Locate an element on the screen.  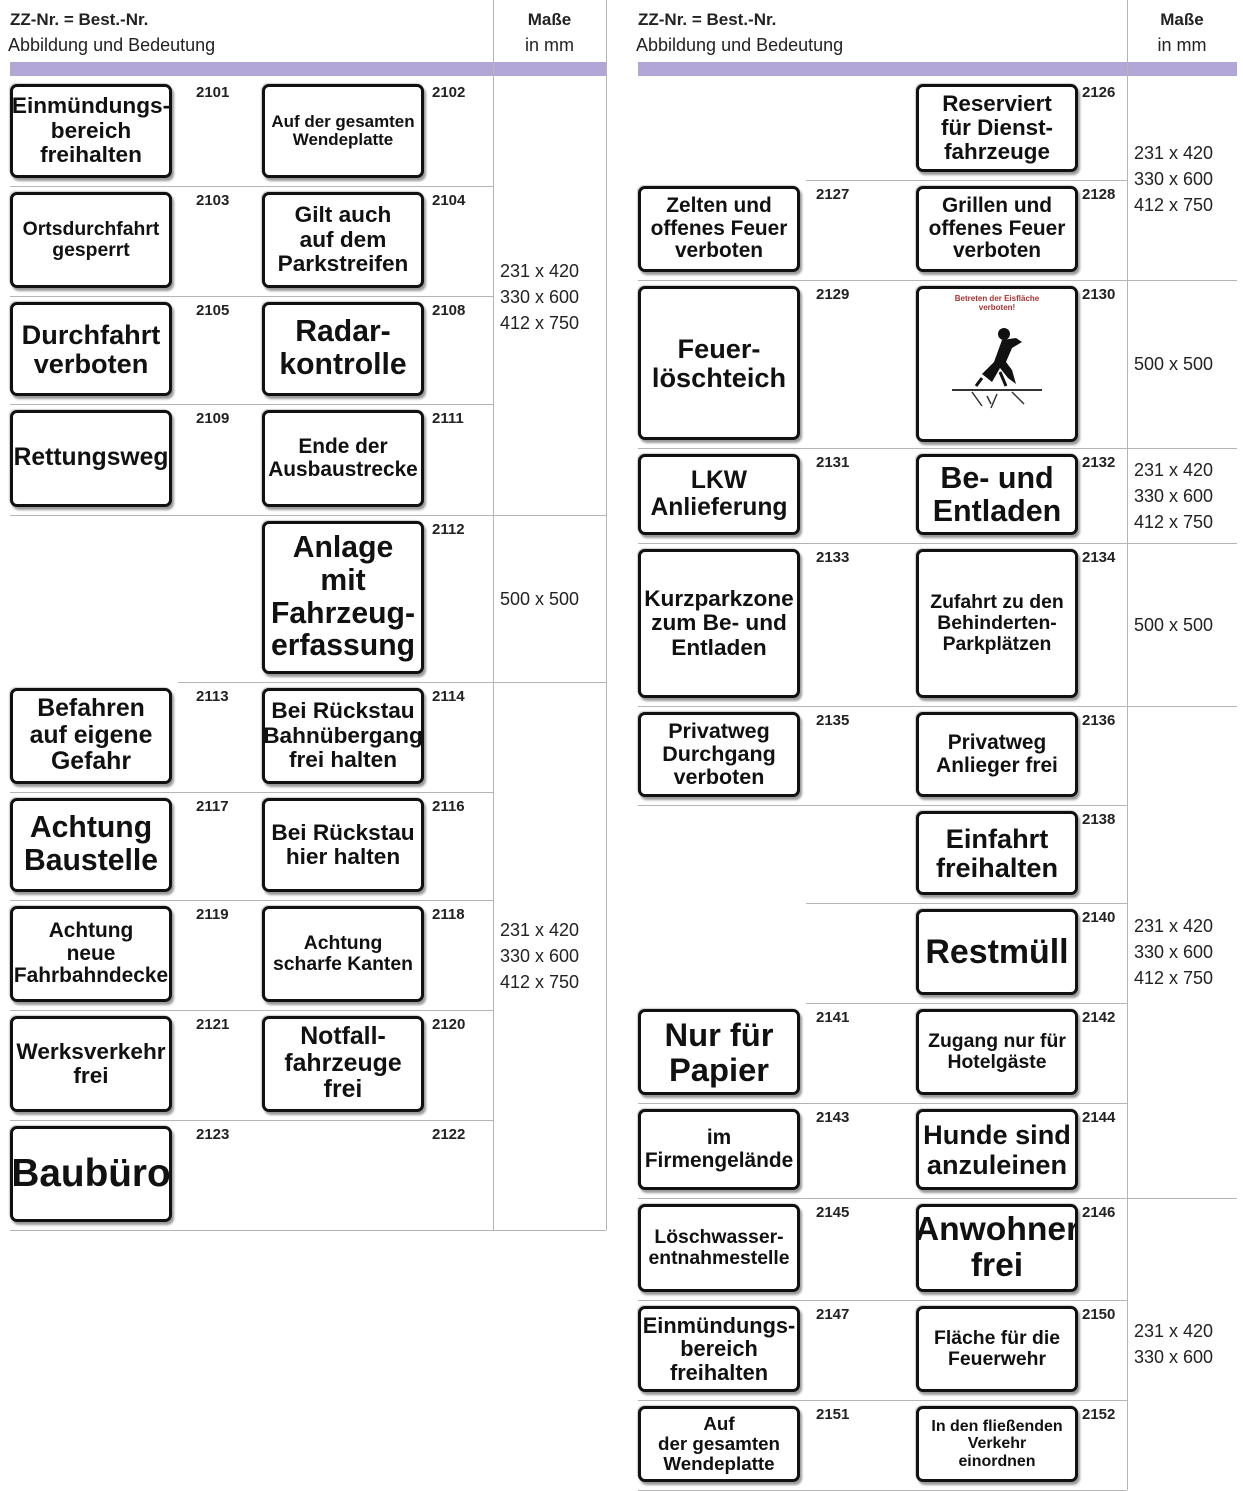
item-number: 2118 is located at coordinates (448, 914).